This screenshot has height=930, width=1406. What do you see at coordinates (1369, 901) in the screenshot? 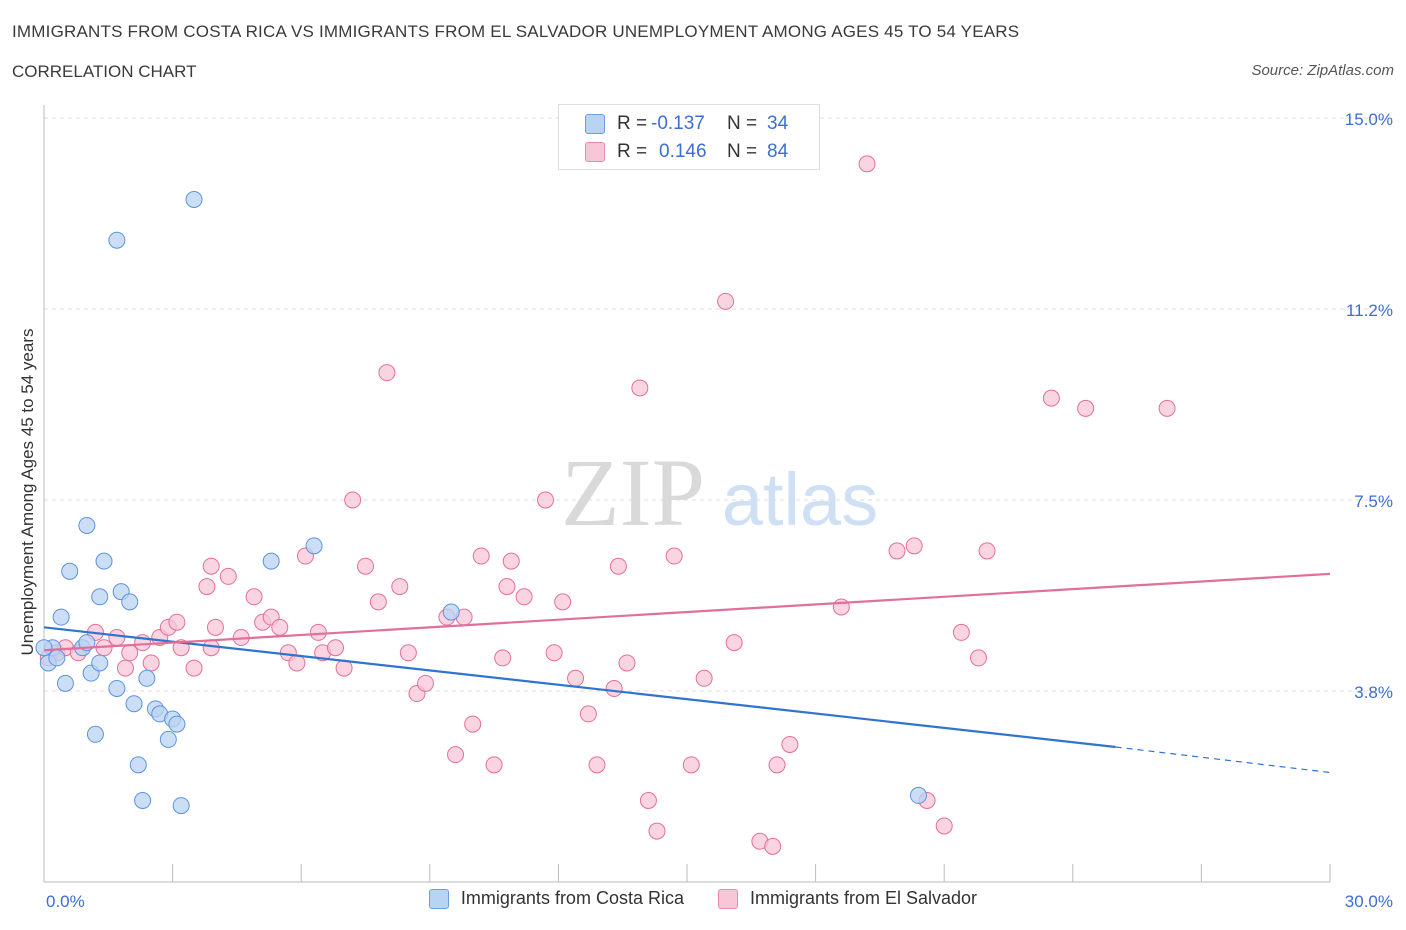
I see `x-tick-label: 30.0%` at bounding box center [1369, 901].